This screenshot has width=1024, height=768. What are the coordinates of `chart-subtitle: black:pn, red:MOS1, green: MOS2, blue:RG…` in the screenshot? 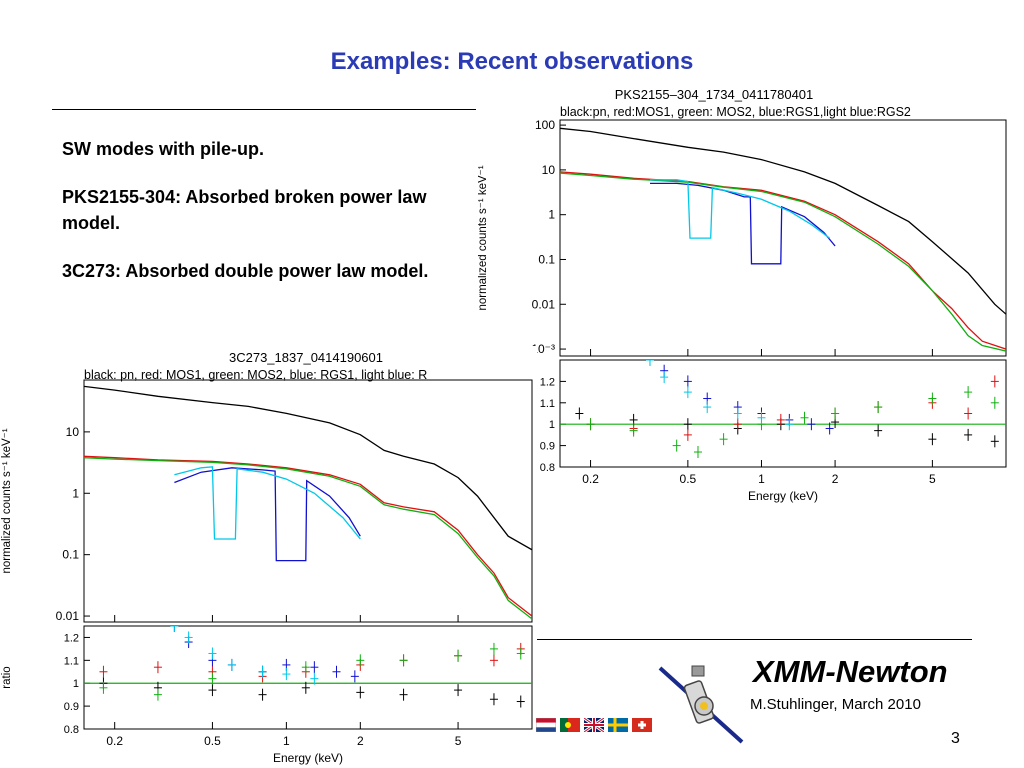 It's located at (735, 112).